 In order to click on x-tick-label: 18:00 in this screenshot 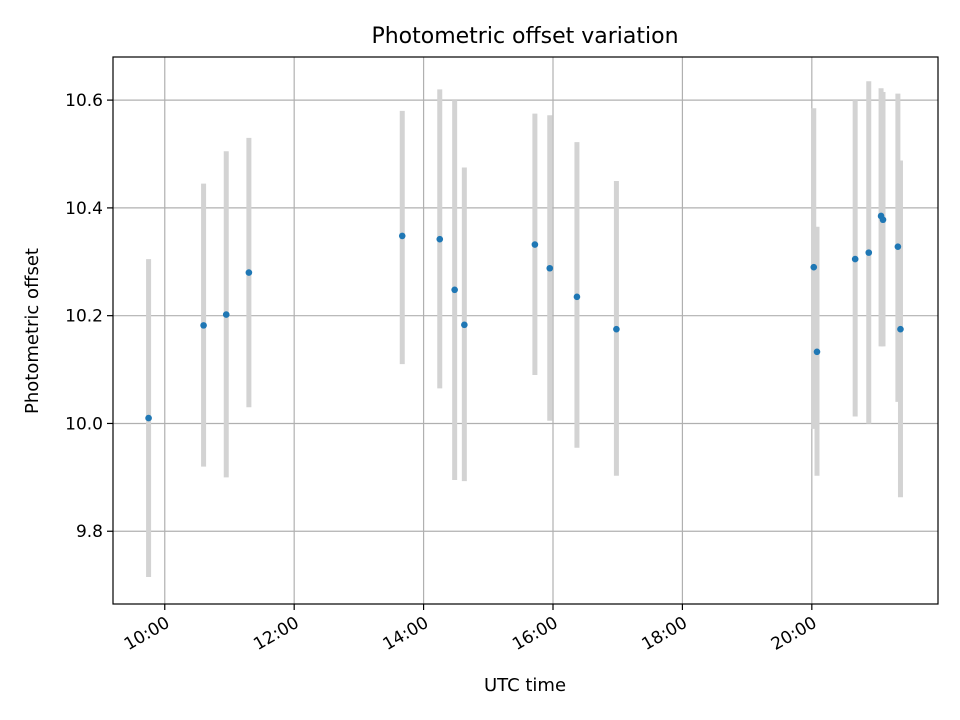, I will do `click(664, 634)`.